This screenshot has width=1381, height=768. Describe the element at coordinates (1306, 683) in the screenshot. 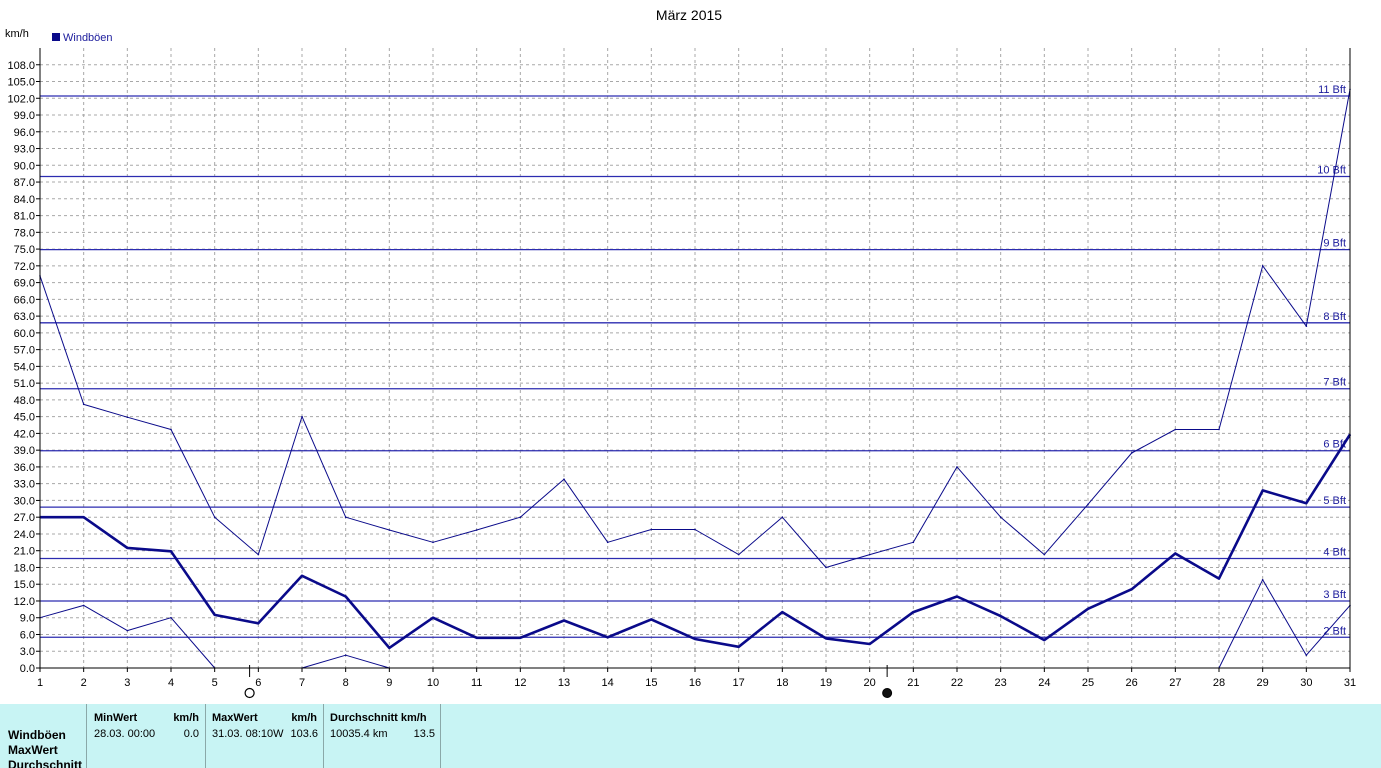

I see `x-tick-label-30: 30` at that location.